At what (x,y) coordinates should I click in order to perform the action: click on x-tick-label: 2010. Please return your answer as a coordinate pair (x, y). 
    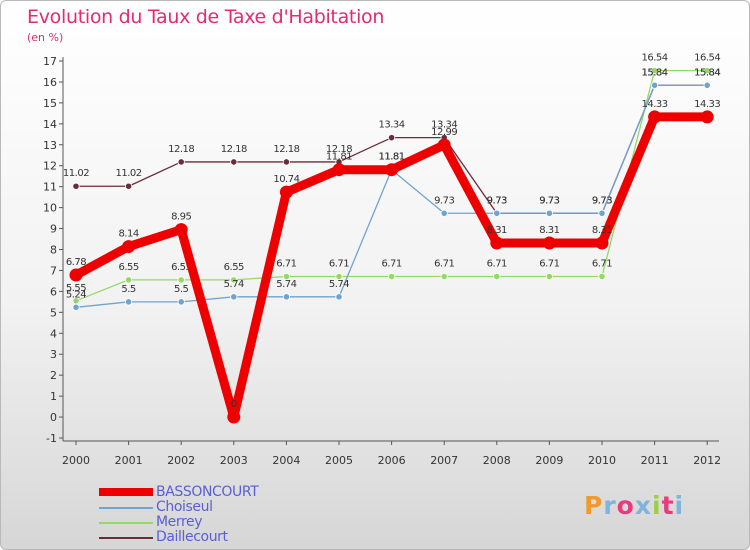
    Looking at the image, I should click on (602, 460).